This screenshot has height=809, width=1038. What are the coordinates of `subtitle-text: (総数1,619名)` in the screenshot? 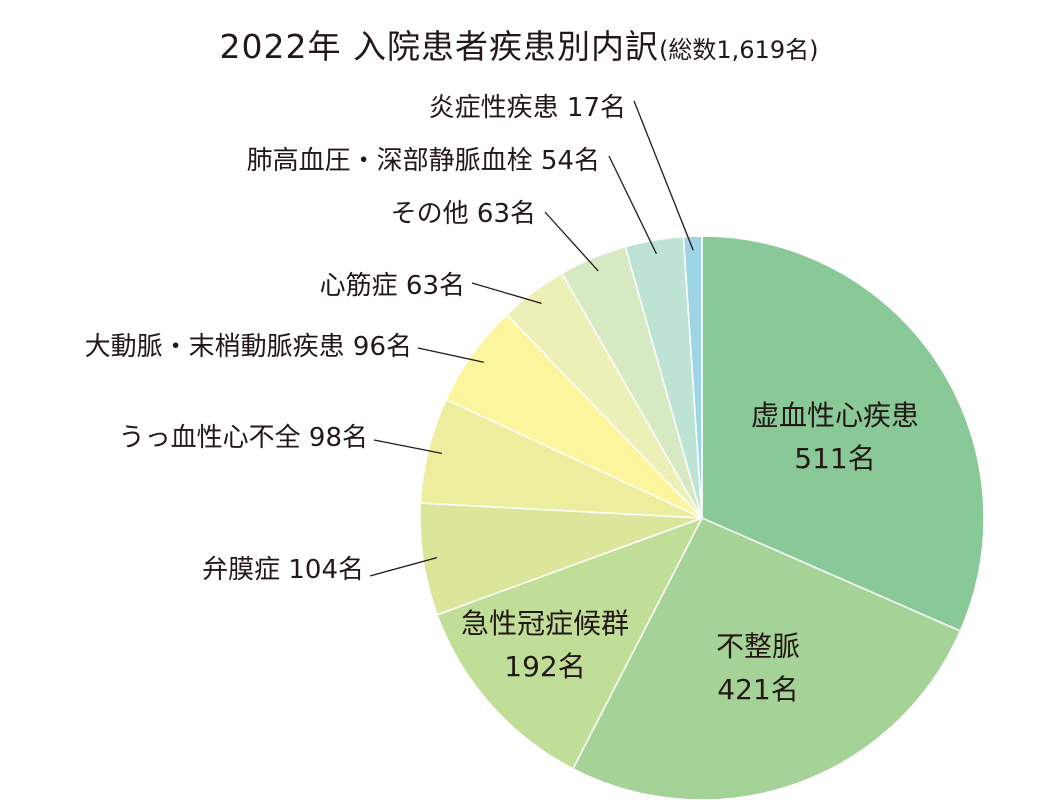 It's located at (739, 50).